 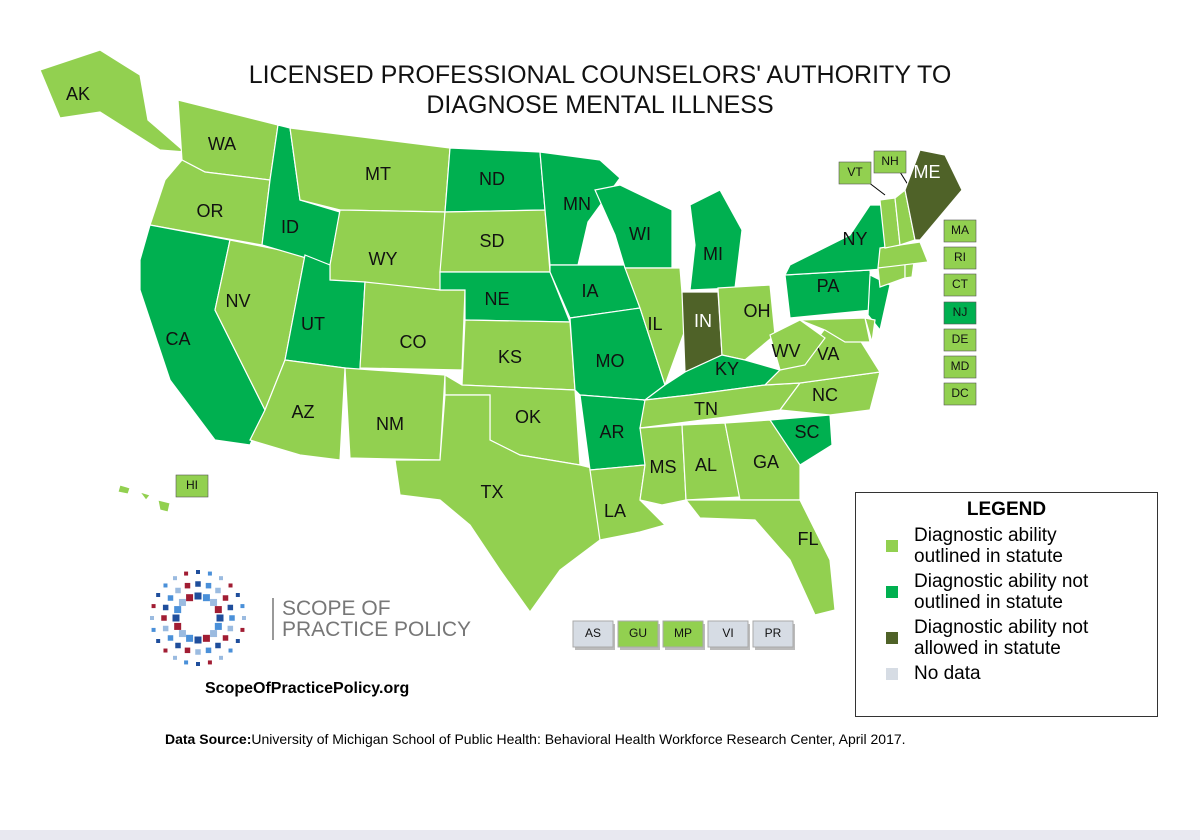 What do you see at coordinates (589, 291) in the screenshot?
I see `state-label: IA` at bounding box center [589, 291].